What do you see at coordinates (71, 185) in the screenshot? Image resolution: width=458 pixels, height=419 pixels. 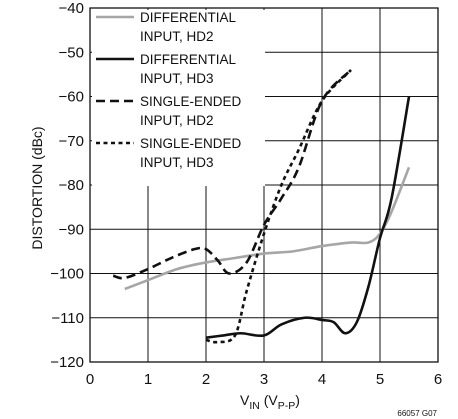 I see `y-tick-label: −80` at bounding box center [71, 185].